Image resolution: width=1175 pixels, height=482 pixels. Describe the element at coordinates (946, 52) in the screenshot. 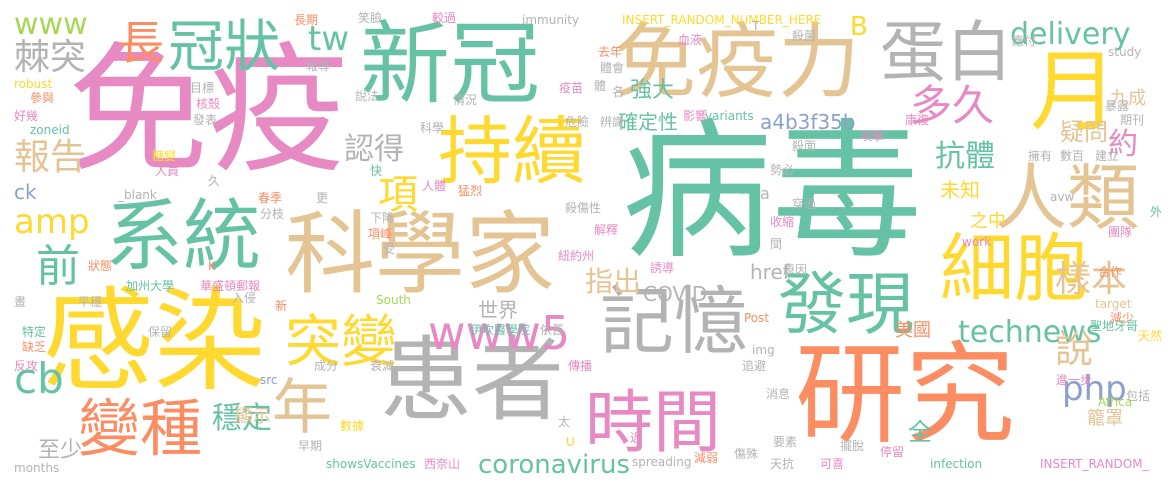

I see `word: 蛋白` at that location.